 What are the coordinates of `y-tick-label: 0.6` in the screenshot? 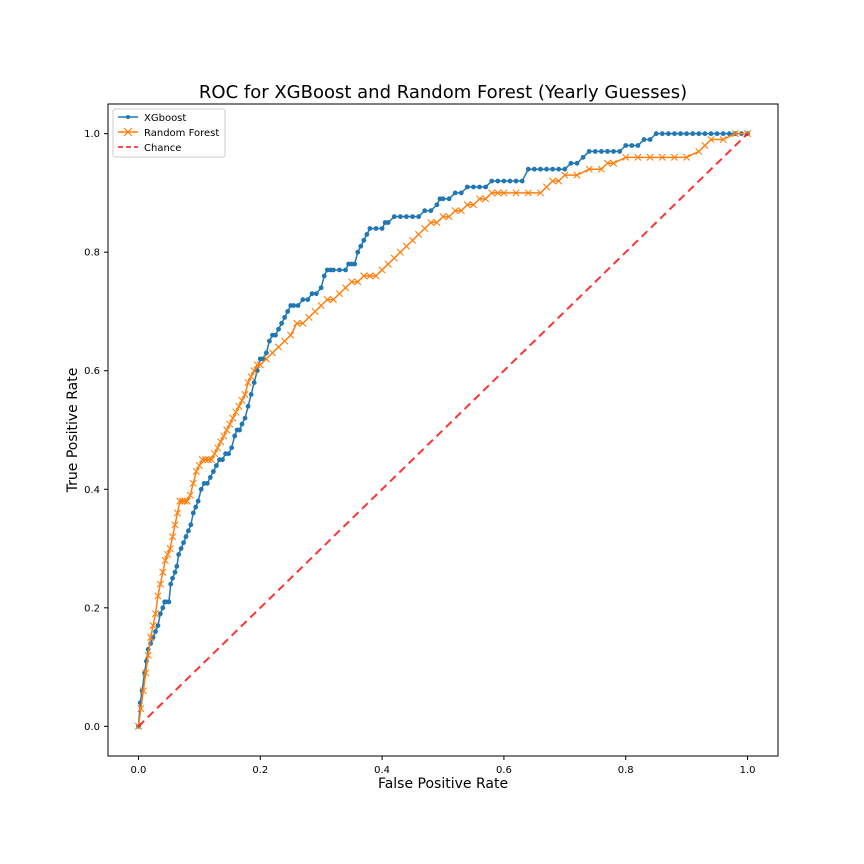 It's located at (92, 371).